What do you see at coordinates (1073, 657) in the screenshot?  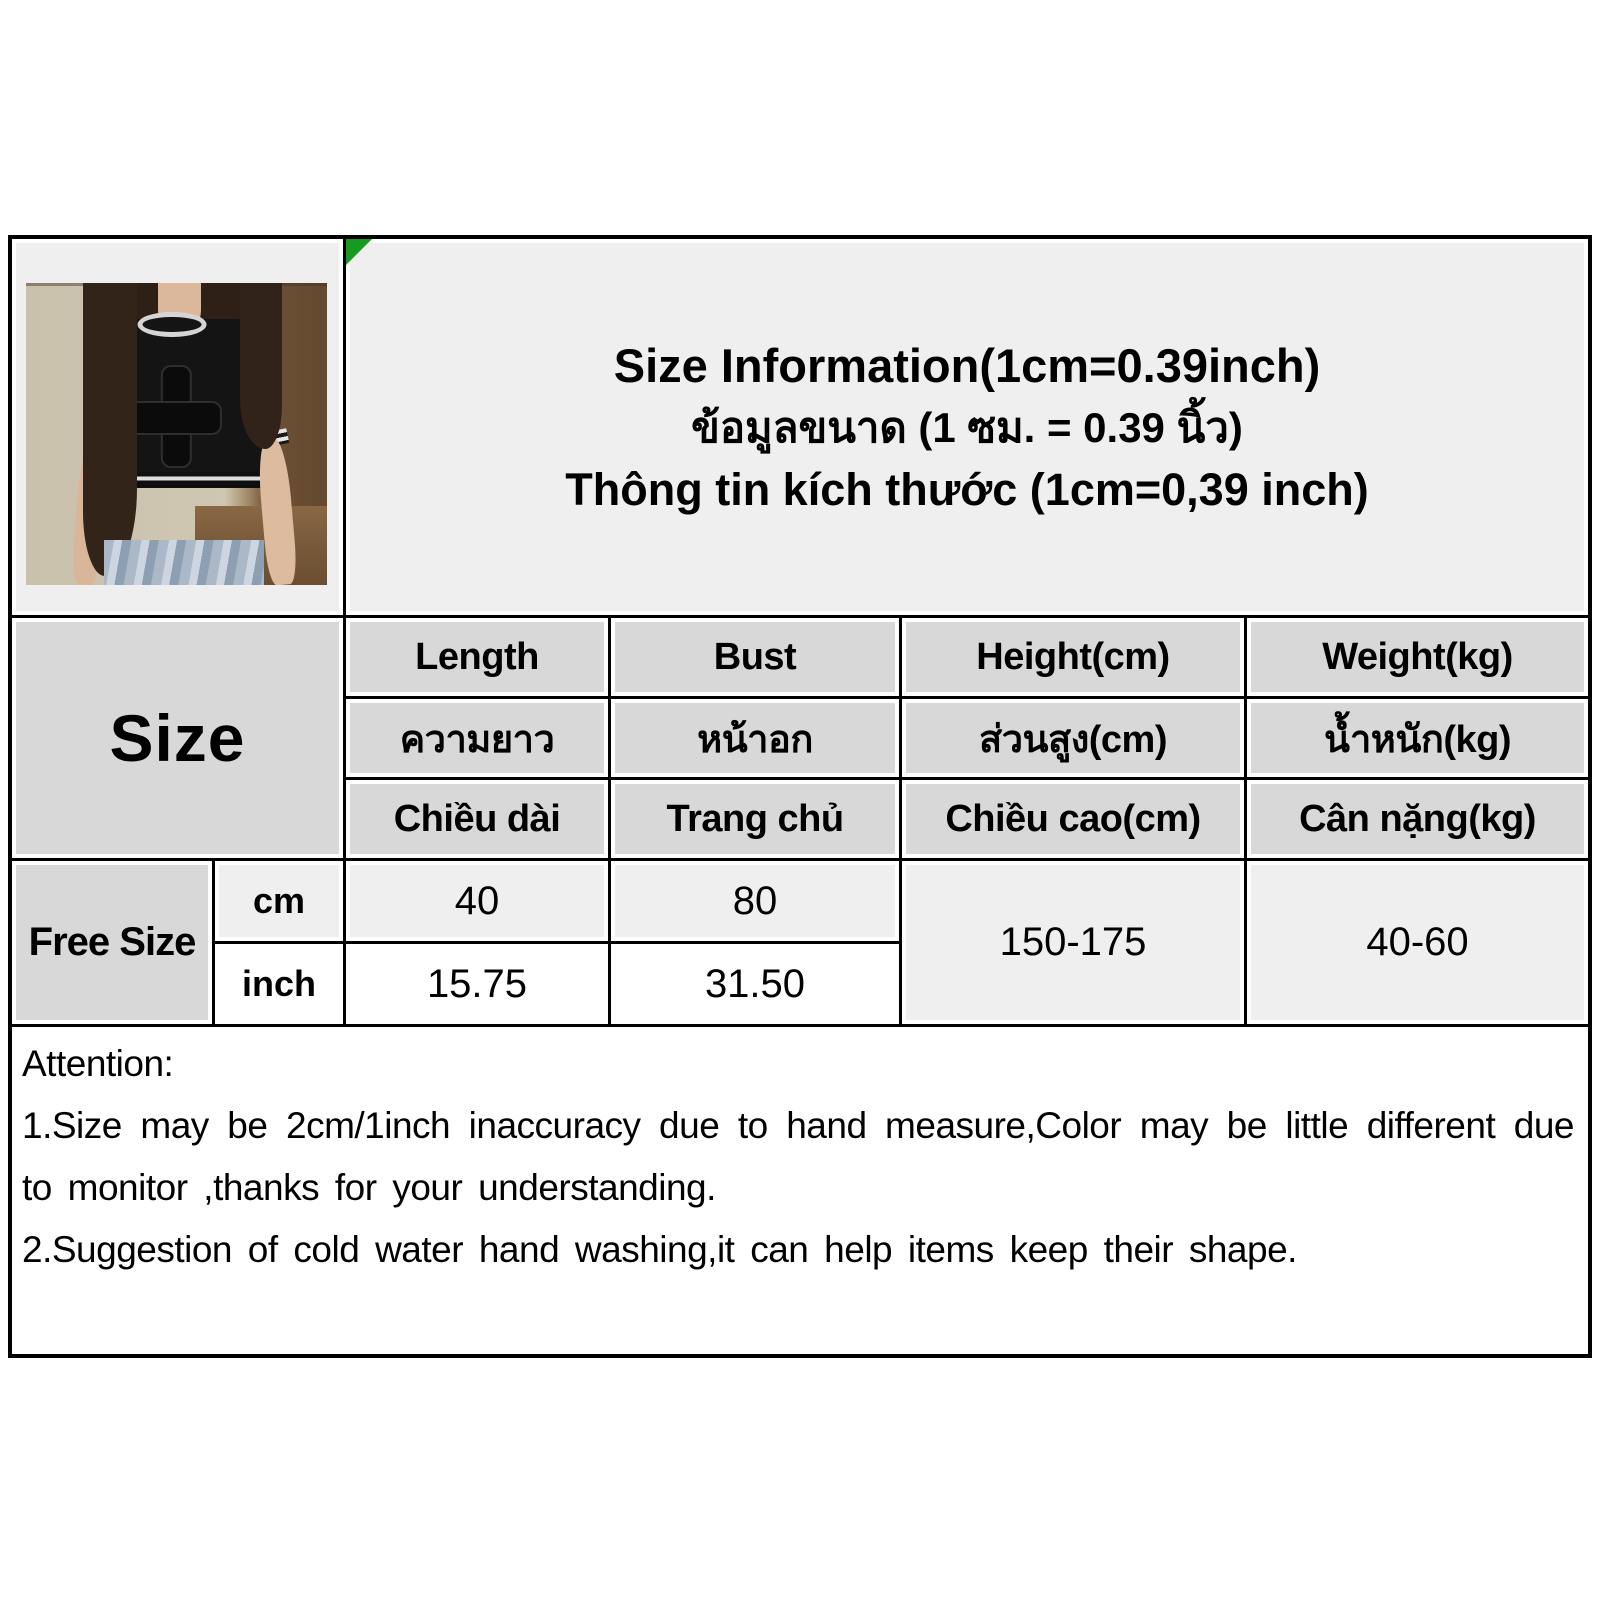 I see `col-header-height-en: Height(cm)` at bounding box center [1073, 657].